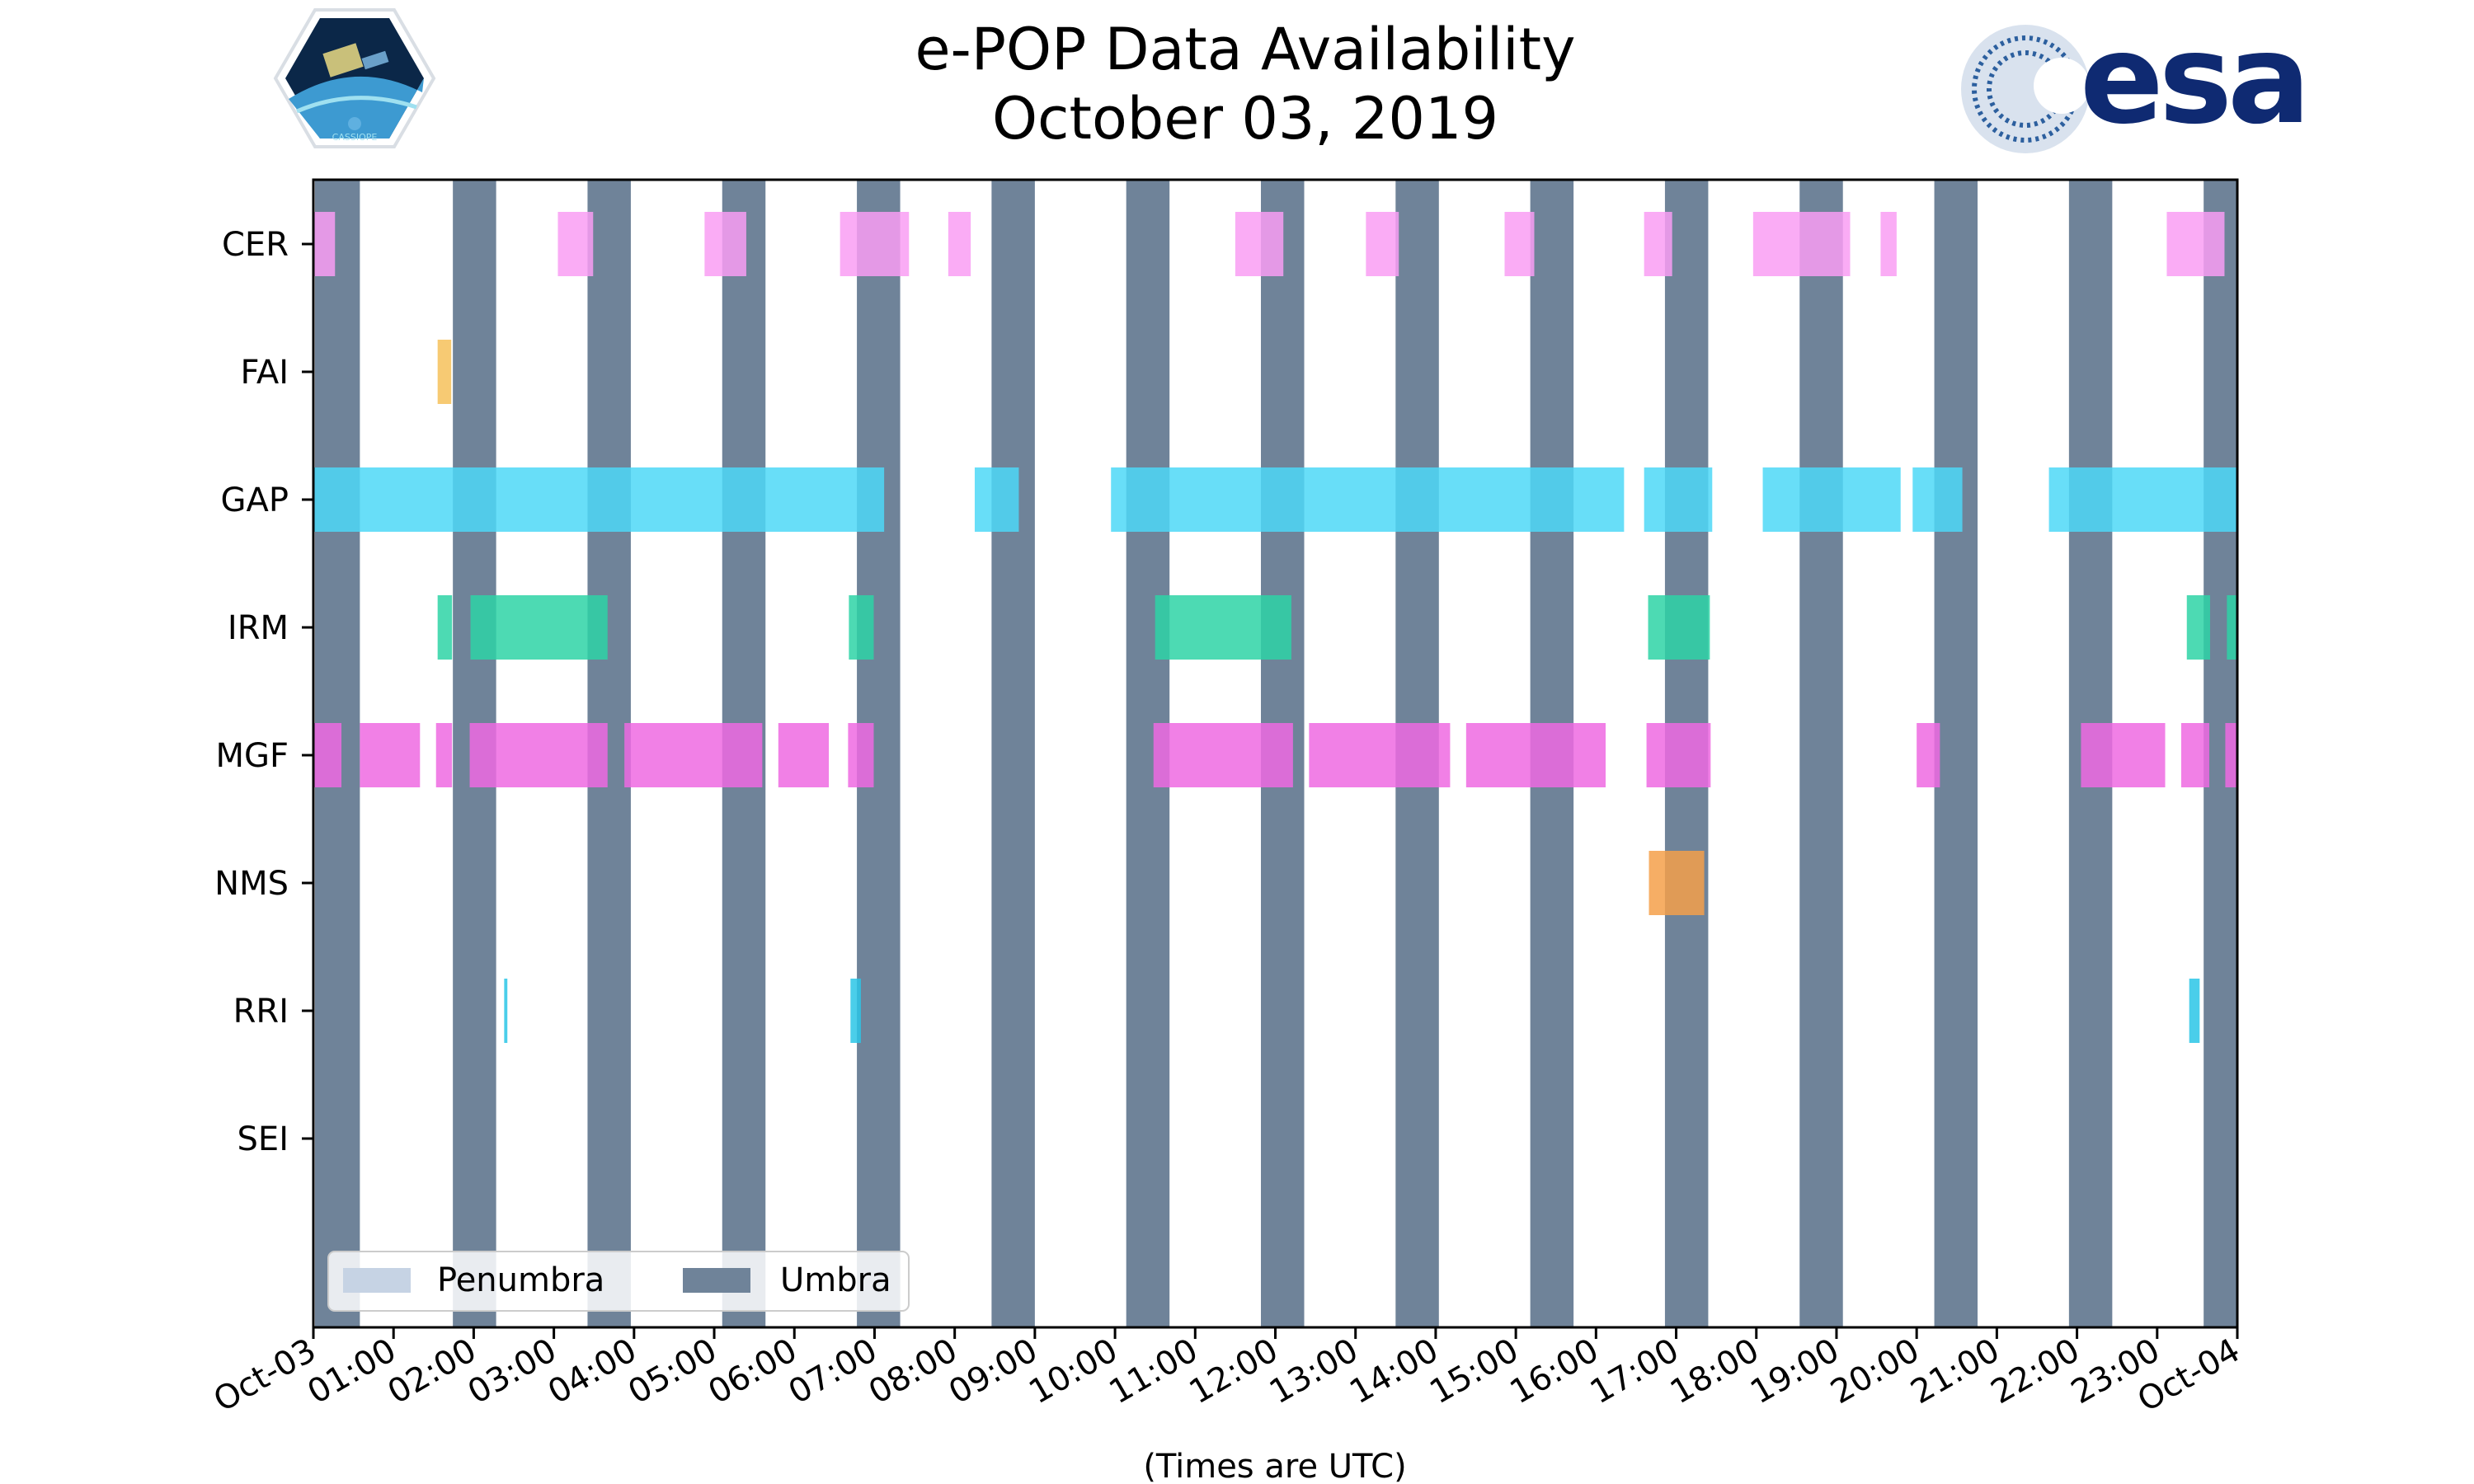 The width and height of the screenshot is (2474, 1484). I want to click on chart-title-line1: e-POP Data Availability, so click(1245, 49).